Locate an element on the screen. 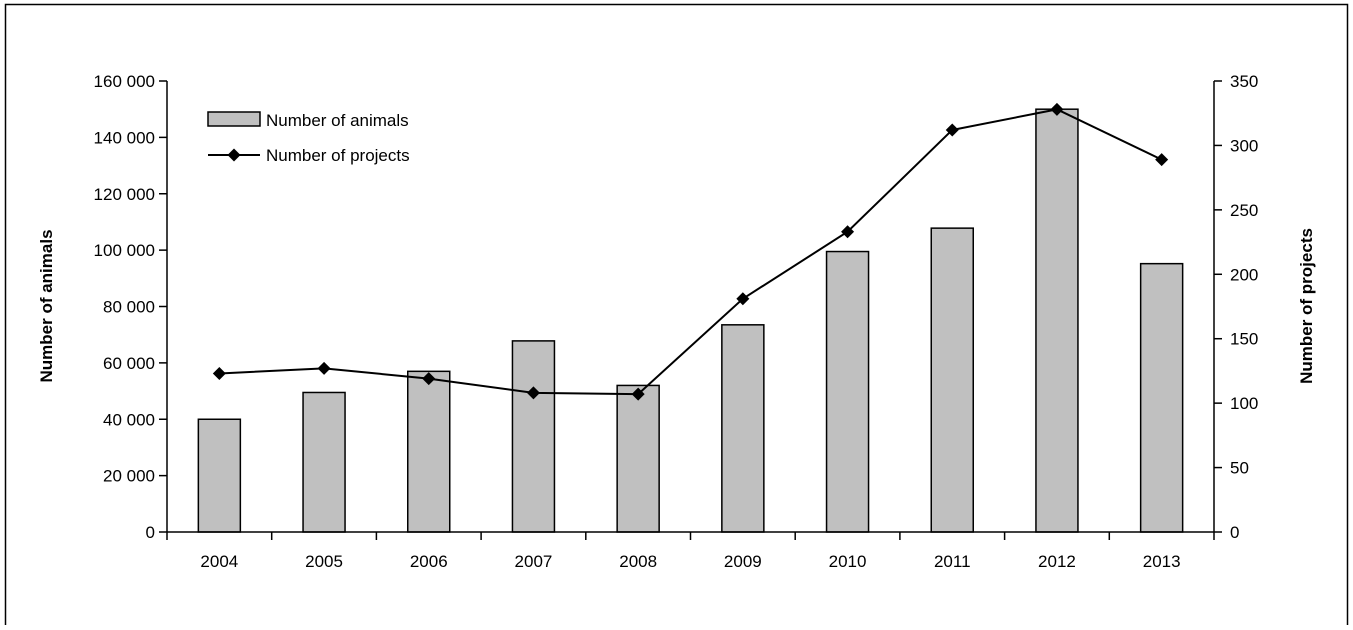  bar-2007 is located at coordinates (533, 436).